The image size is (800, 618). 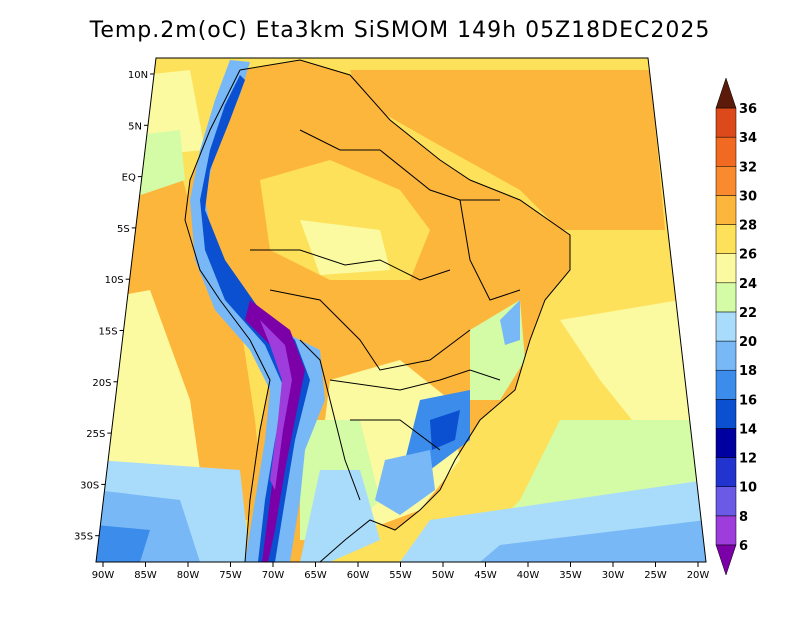 I want to click on colorbar: 6 8 10 12 14 16 18 20 22 24 26 28 30 32 34 36, so click(x=736, y=326).